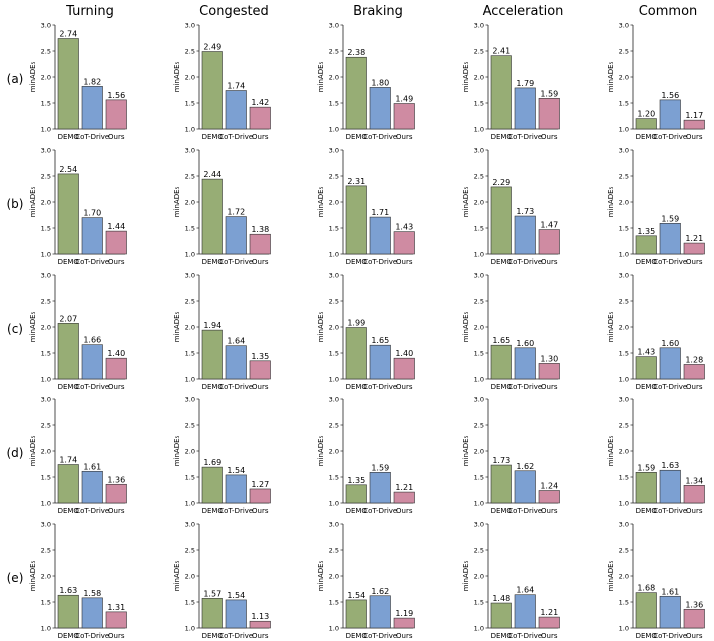 This screenshot has width=714, height=641. I want to click on bar-value-label: 1.65, so click(380, 340).